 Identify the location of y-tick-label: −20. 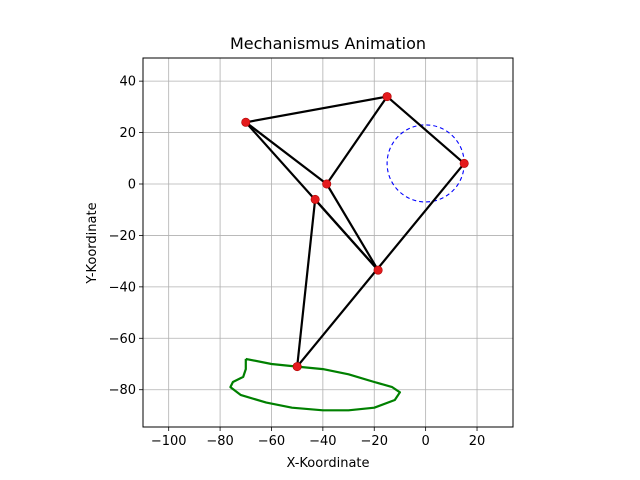
(122, 236).